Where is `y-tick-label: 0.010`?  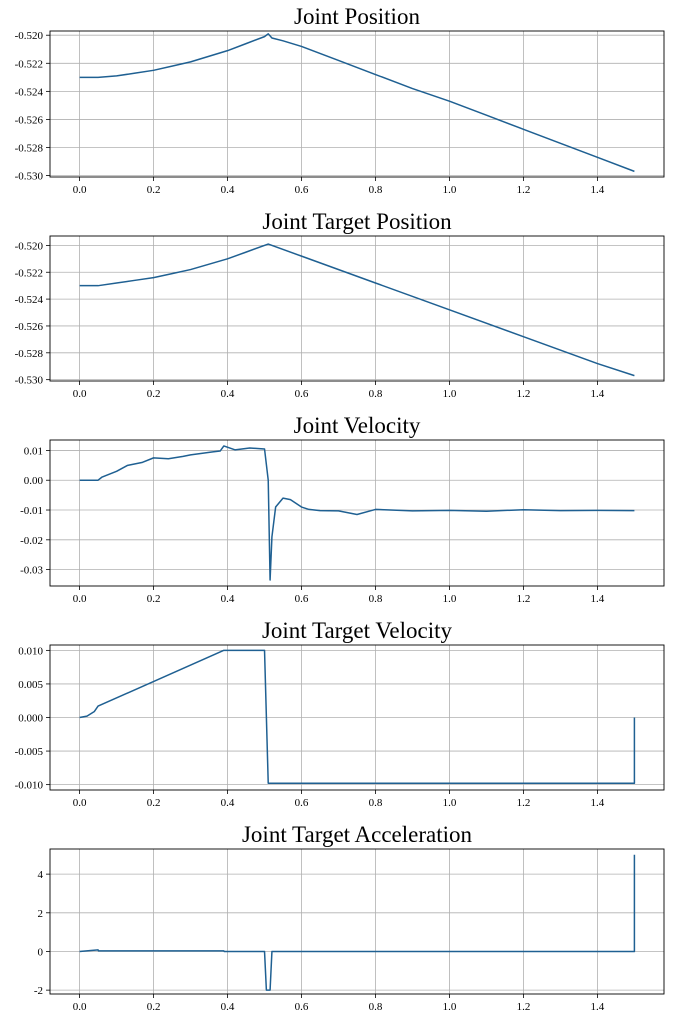
y-tick-label: 0.010 is located at coordinates (30, 651).